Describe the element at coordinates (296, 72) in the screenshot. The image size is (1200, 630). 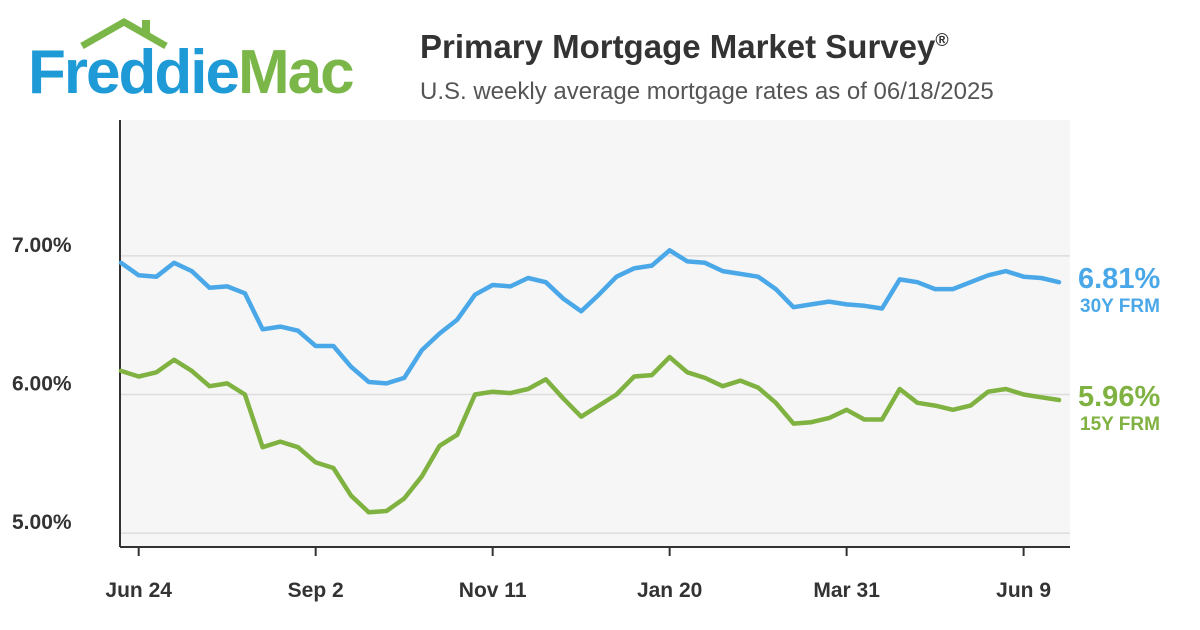
I see `logo-mac-text: Mac` at that location.